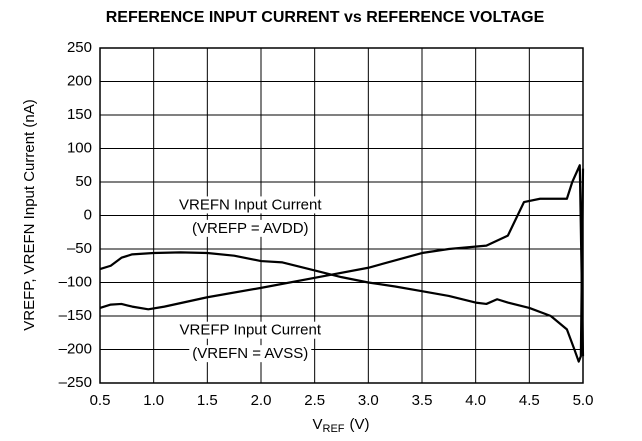 This screenshot has height=441, width=642. I want to click on annotation: VREFN Input Current, so click(250, 204).